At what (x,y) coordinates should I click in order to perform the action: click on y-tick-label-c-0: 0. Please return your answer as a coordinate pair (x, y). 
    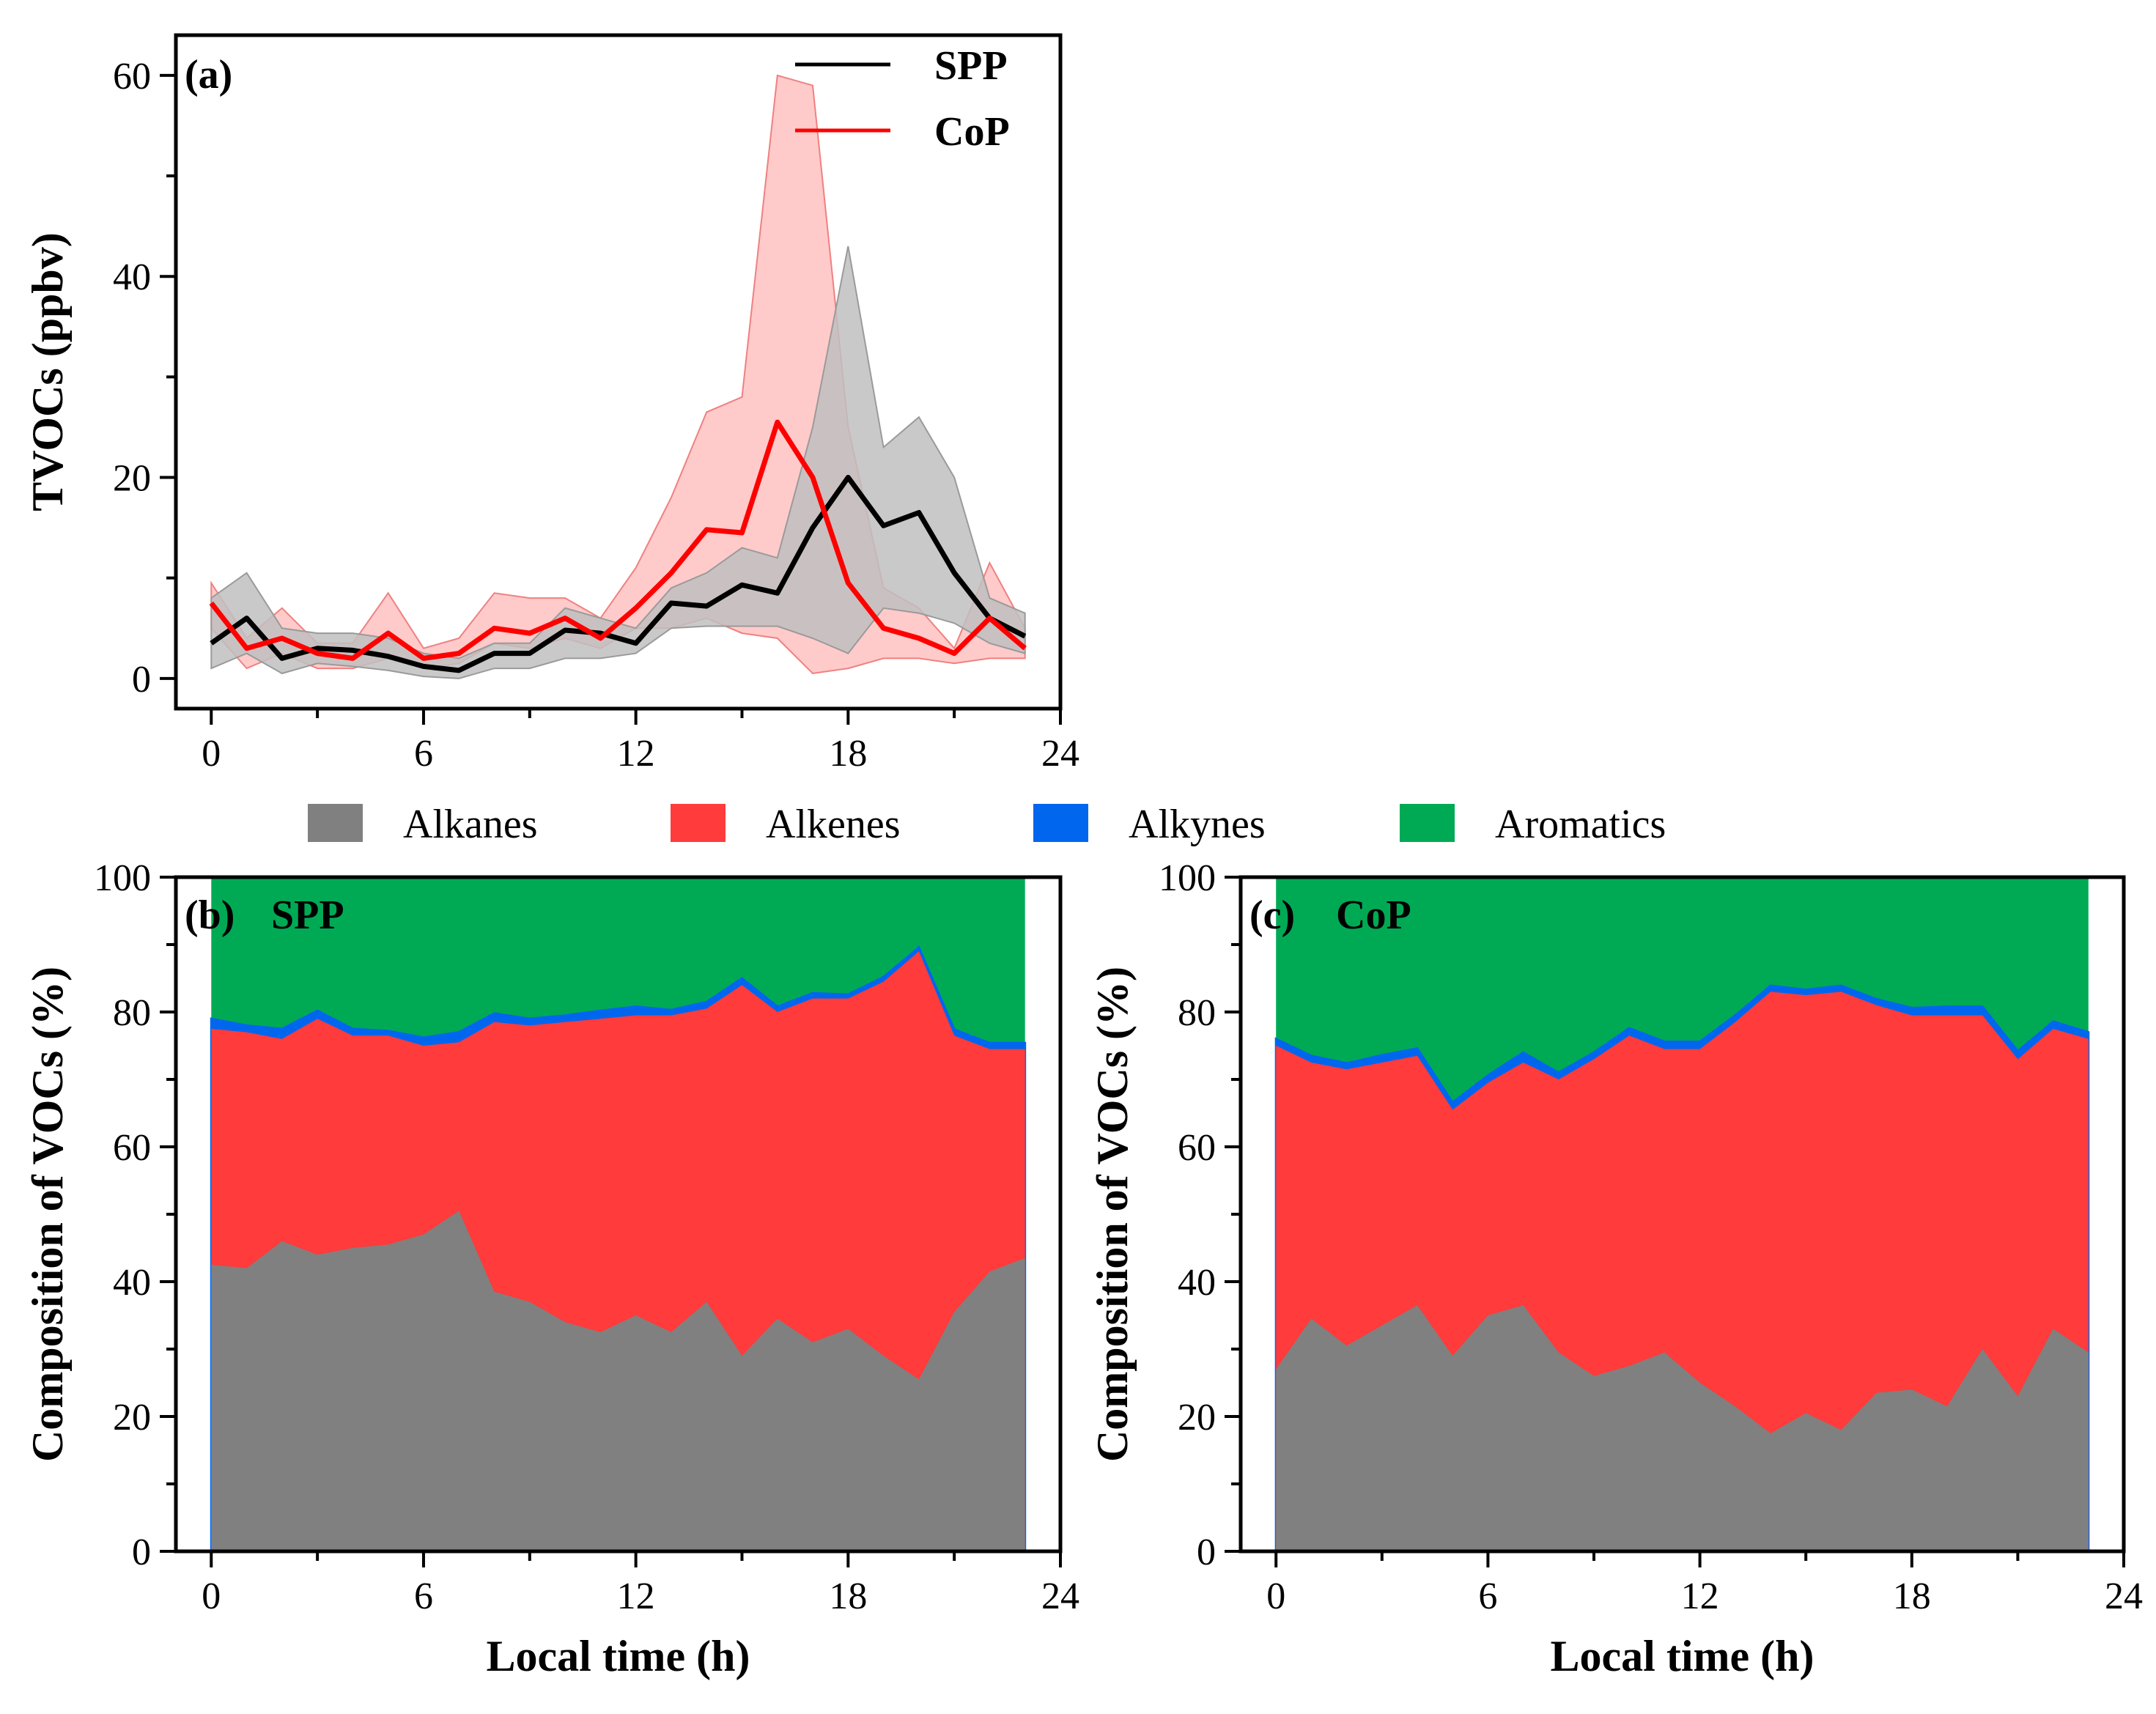
    Looking at the image, I should click on (1206, 1552).